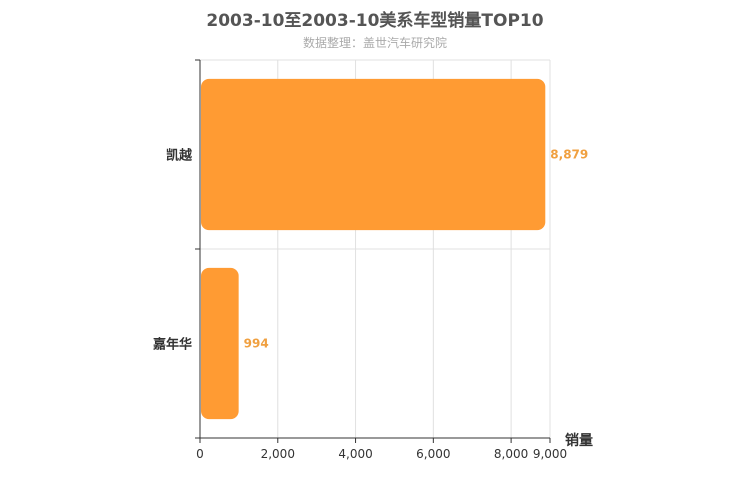 This screenshot has width=750, height=500. I want to click on x-tick-label: 9,000, so click(550, 454).